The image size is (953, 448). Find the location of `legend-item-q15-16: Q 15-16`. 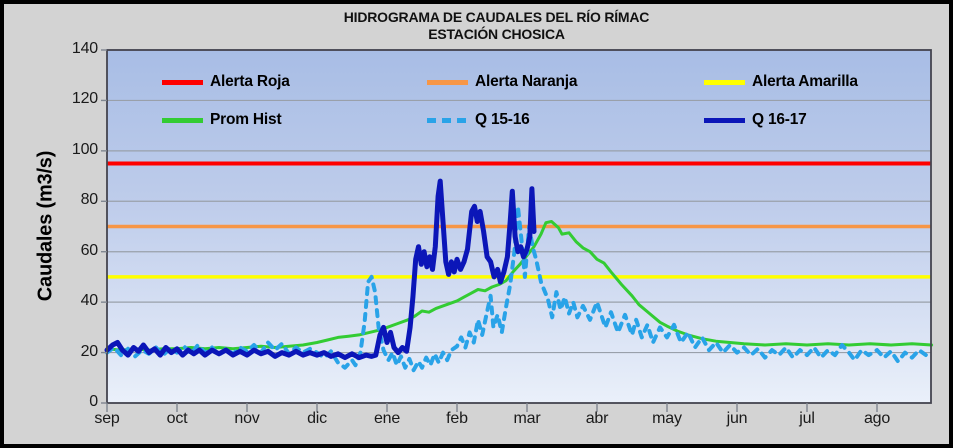

legend-item-q15-16: Q 15-16 is located at coordinates (478, 120).